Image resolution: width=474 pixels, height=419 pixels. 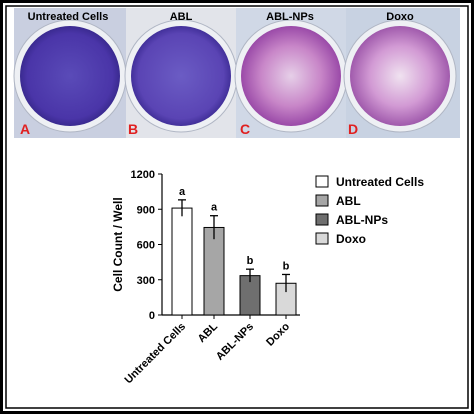 I want to click on panel-label: Untreated Cells, so click(x=68, y=17).